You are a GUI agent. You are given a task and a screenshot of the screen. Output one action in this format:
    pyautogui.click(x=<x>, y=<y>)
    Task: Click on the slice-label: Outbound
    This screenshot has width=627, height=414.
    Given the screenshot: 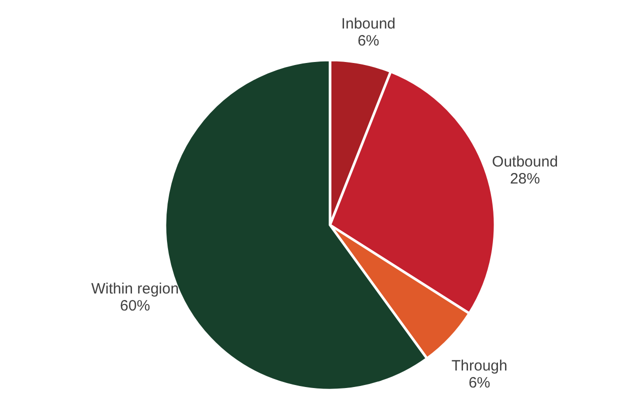 What is the action you would take?
    pyautogui.click(x=525, y=162)
    